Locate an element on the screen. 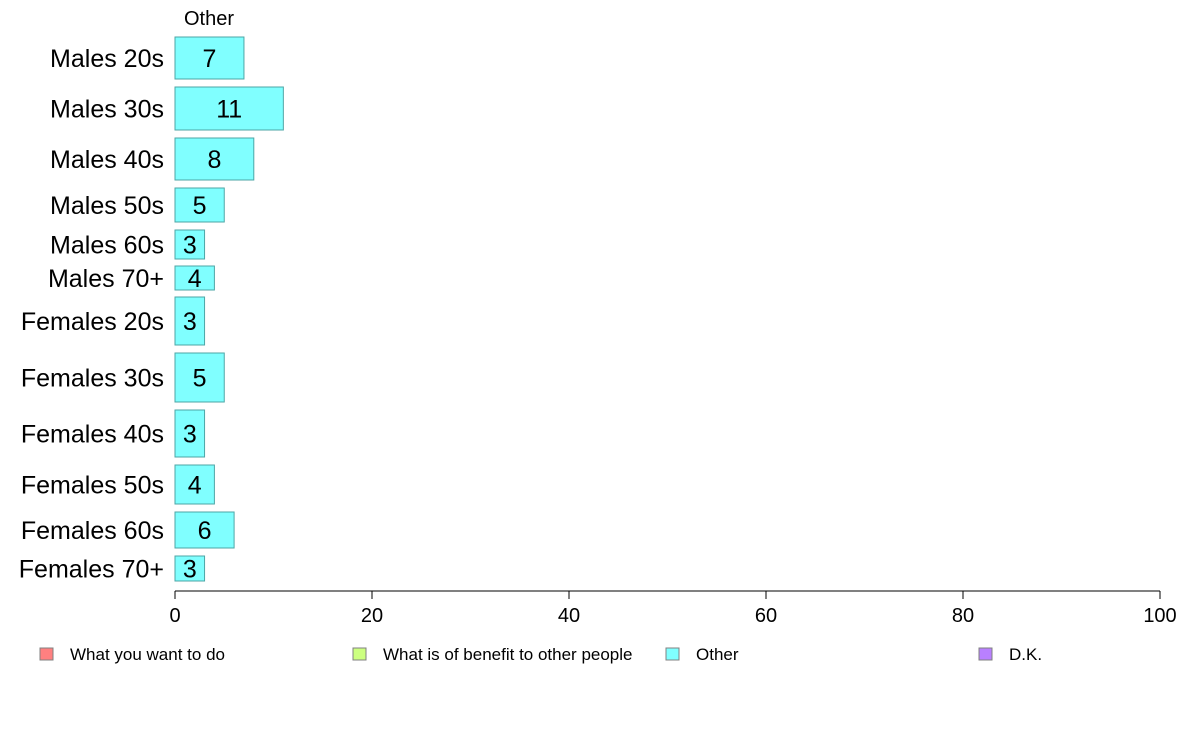 This screenshot has height=736, width=1188. bar-value-label: 8 is located at coordinates (214, 160).